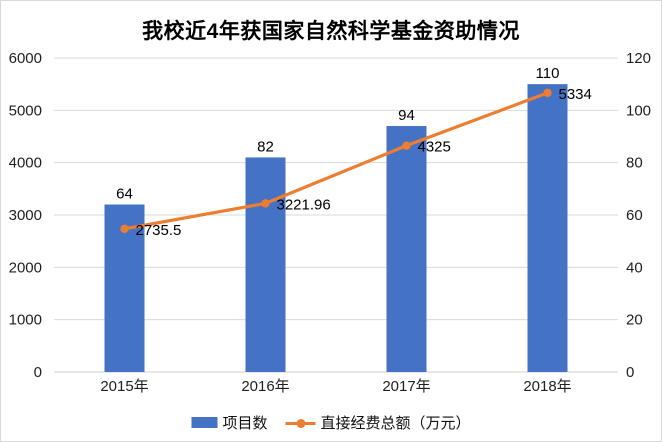  Describe the element at coordinates (25, 163) in the screenshot. I see `y-axis-tick-left: 4000` at that location.